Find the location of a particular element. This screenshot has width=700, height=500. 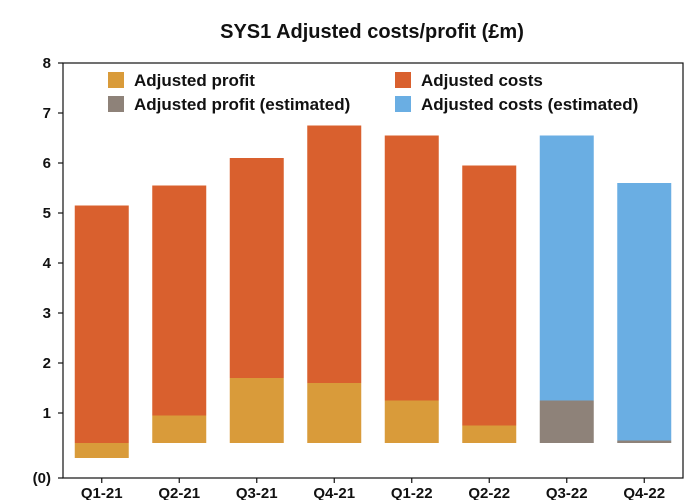

y-tick-label: 3 is located at coordinates (47, 313).